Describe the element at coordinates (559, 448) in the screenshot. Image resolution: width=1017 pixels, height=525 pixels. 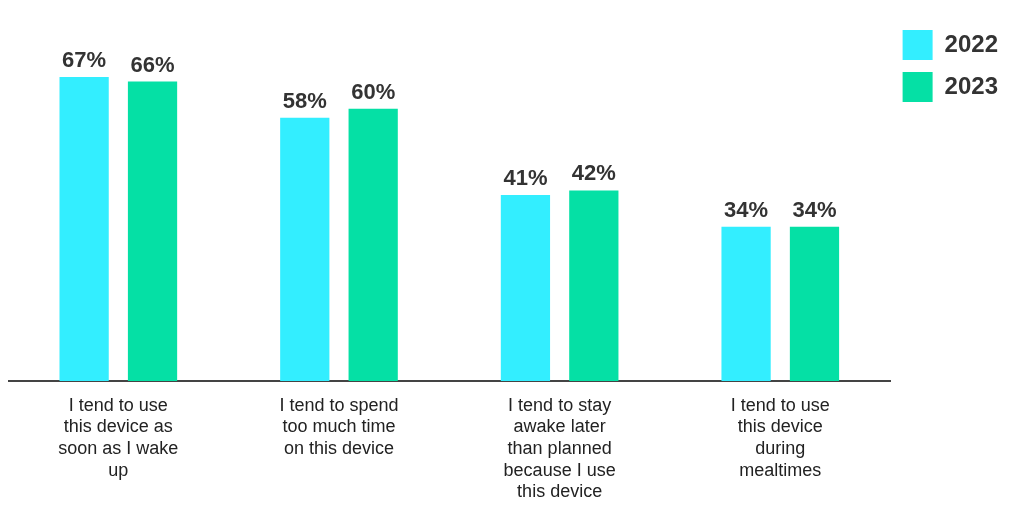
I see `x-tick-label: I tend to stay awake later than planned because I use this device` at that location.